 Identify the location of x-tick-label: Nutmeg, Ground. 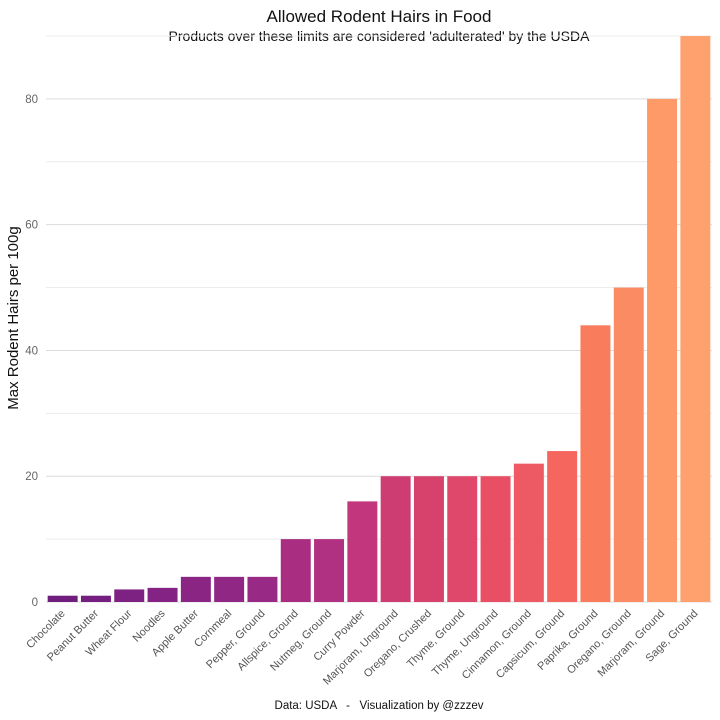
(301, 641).